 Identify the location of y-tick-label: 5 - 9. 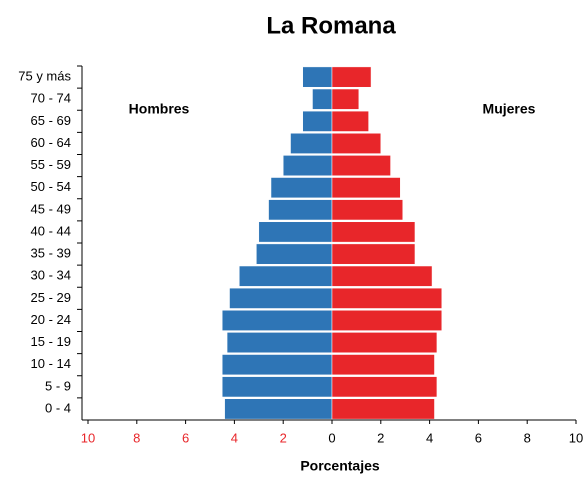
(58, 385).